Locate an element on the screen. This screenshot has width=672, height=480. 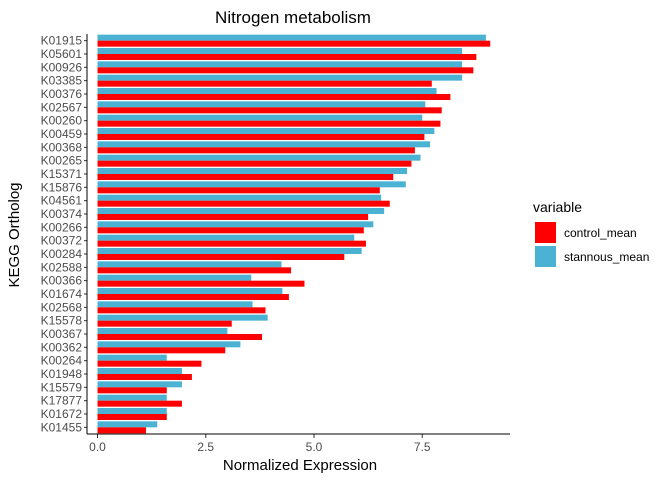
legend-title: variable is located at coordinates (557, 207).